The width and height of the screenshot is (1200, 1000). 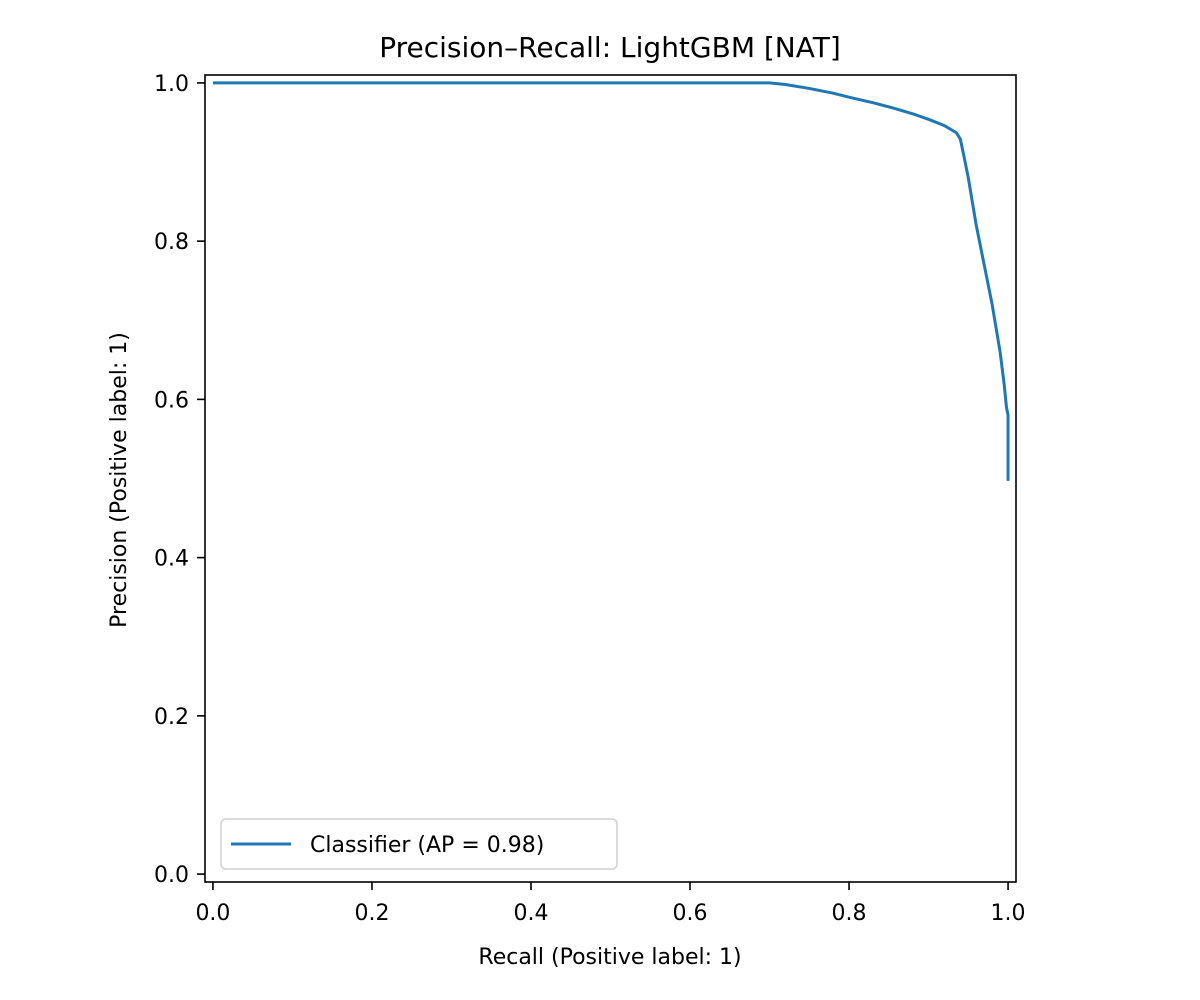 I want to click on legend-box, so click(x=419, y=844).